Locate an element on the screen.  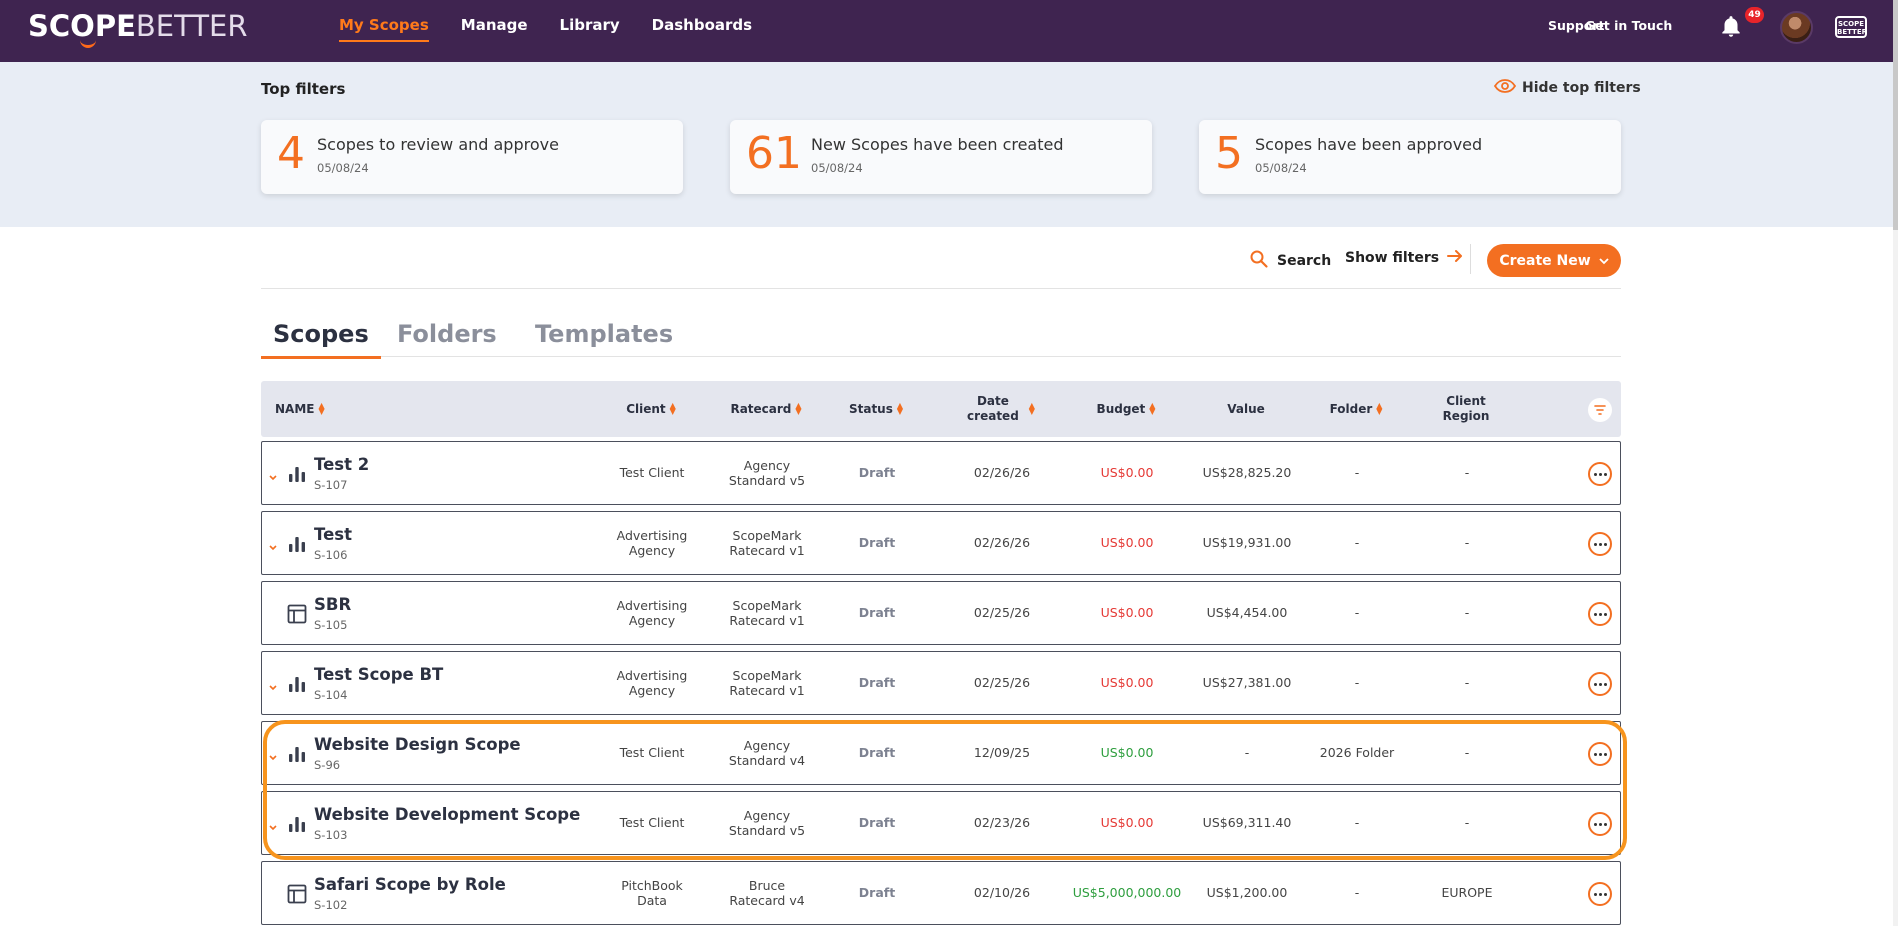
ratecard-cell: Bruce Ratecard v4 is located at coordinates (767, 893).